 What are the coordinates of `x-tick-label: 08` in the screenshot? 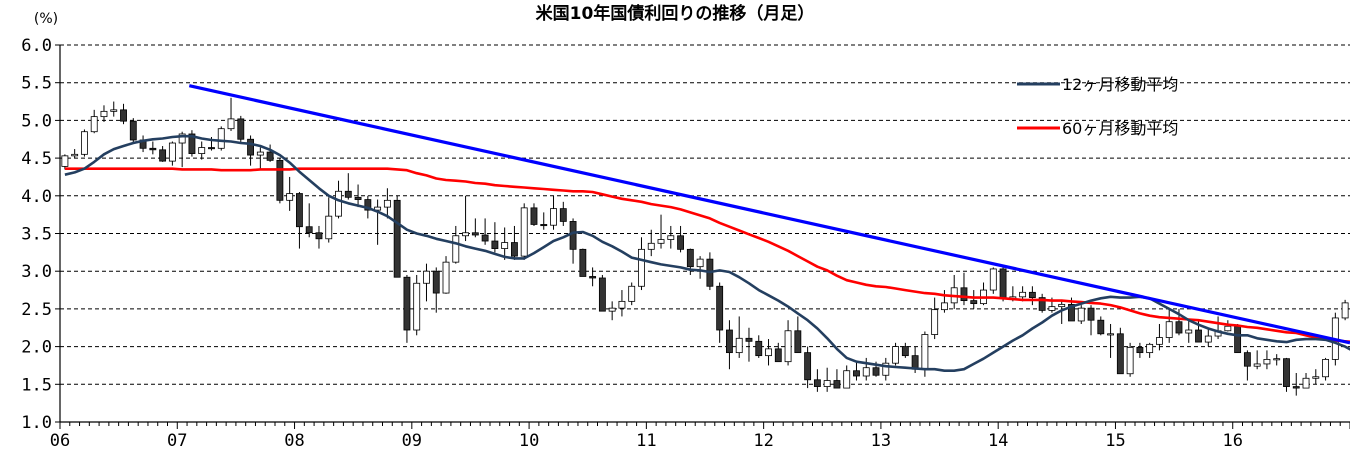 It's located at (294, 441).